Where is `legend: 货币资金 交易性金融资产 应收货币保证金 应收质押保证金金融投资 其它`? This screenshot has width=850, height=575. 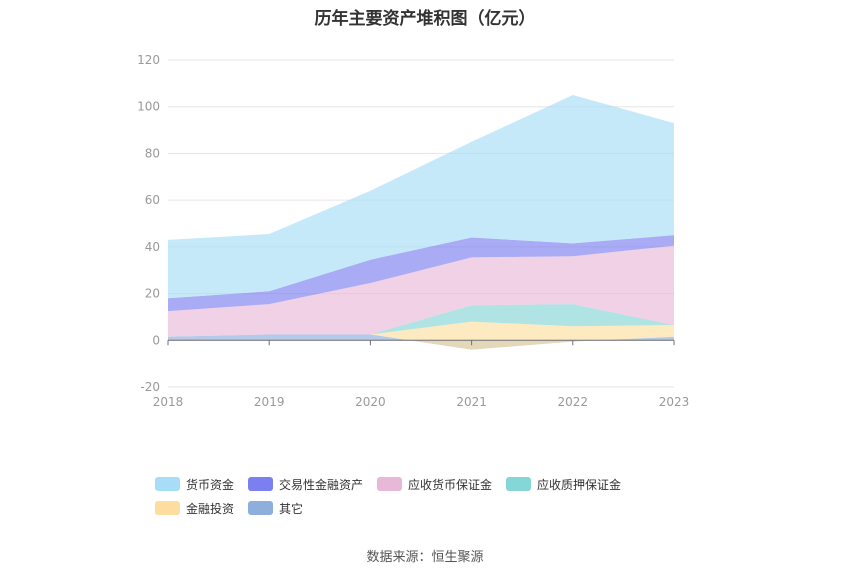
legend: 货币资金 交易性金融资产 应收货币保证金 应收质押保证金金融投资 其它 is located at coordinates (435, 496).